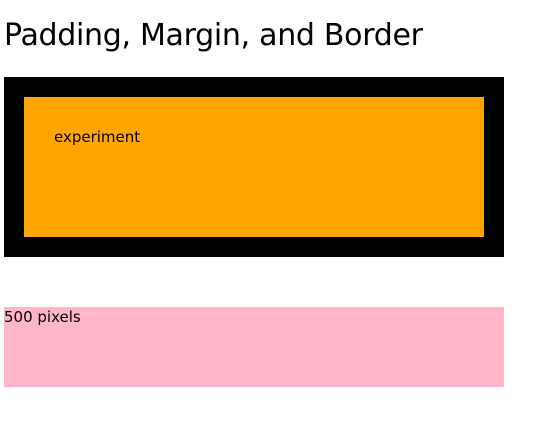  I want to click on experiment-text: experiment, so click(97, 137).